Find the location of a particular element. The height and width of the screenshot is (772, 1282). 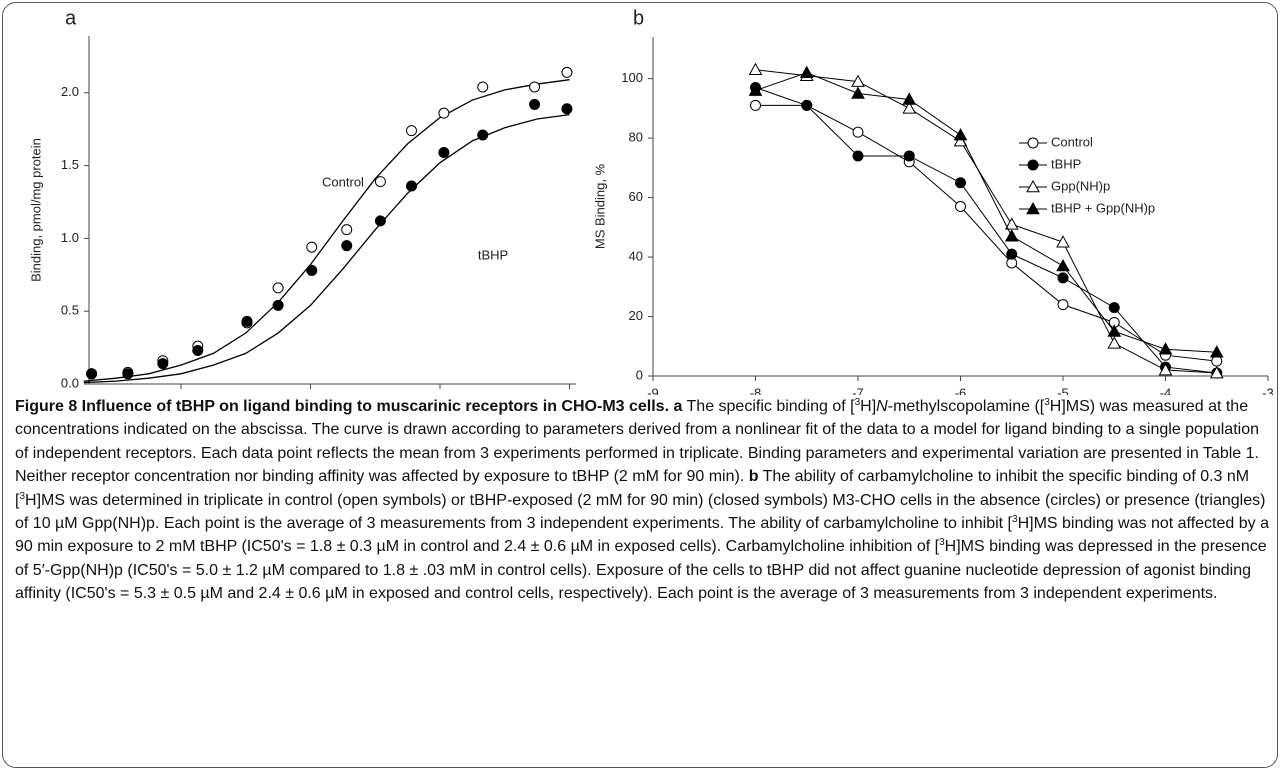

y-tick-label: 60 is located at coordinates (636, 196).